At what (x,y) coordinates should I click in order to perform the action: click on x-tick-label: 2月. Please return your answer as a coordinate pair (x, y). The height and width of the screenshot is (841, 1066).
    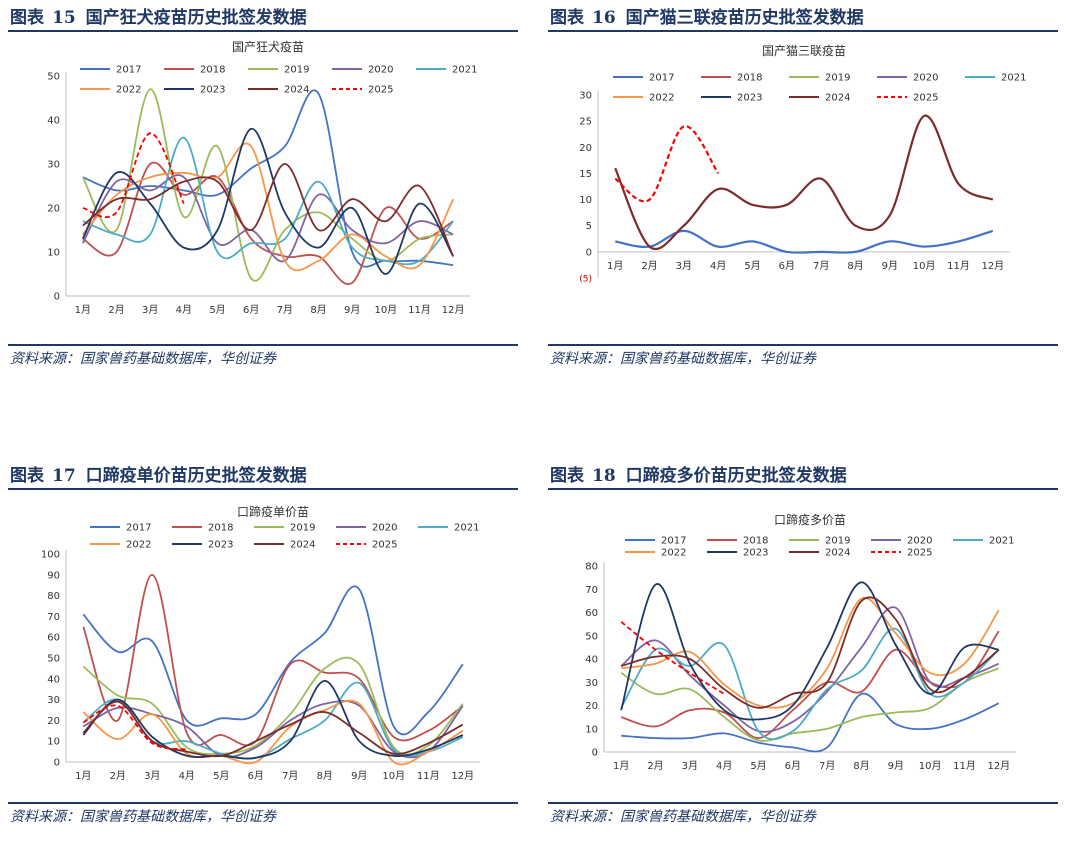
    Looking at the image, I should click on (655, 766).